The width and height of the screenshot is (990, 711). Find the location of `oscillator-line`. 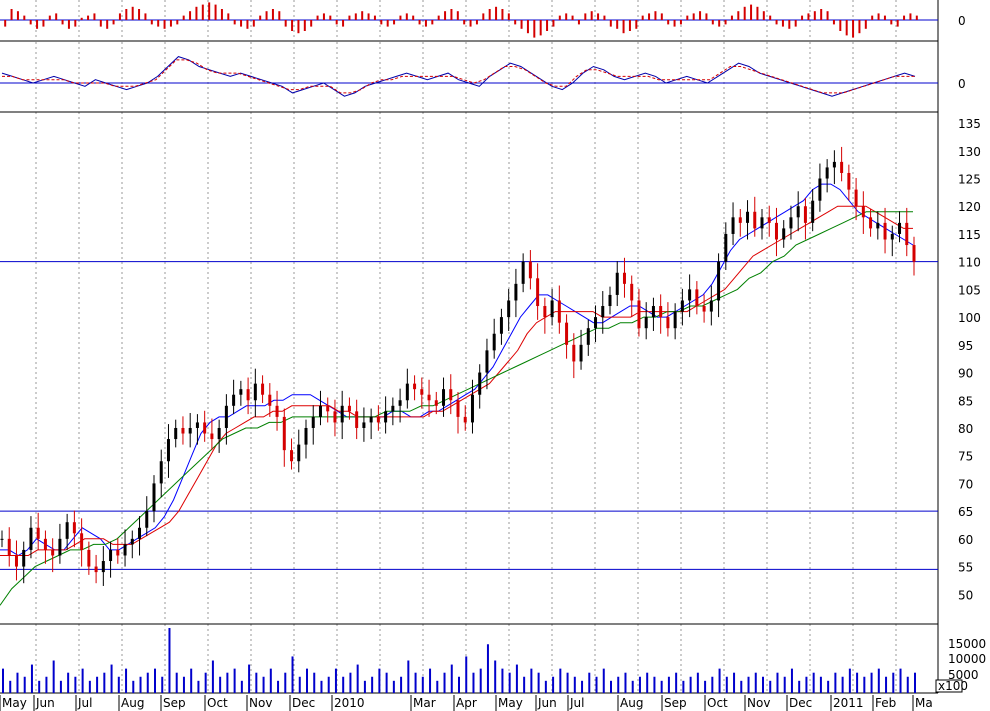

oscillator-line is located at coordinates (458, 76).